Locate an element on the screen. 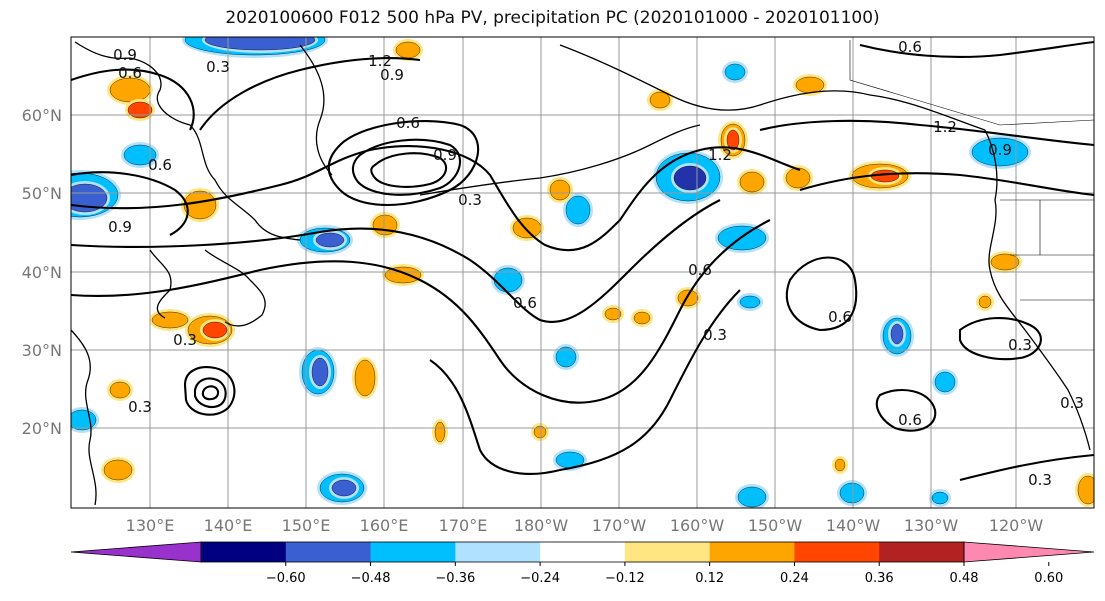 The width and height of the screenshot is (1105, 601). coastline-china-south is located at coordinates (84, 417).